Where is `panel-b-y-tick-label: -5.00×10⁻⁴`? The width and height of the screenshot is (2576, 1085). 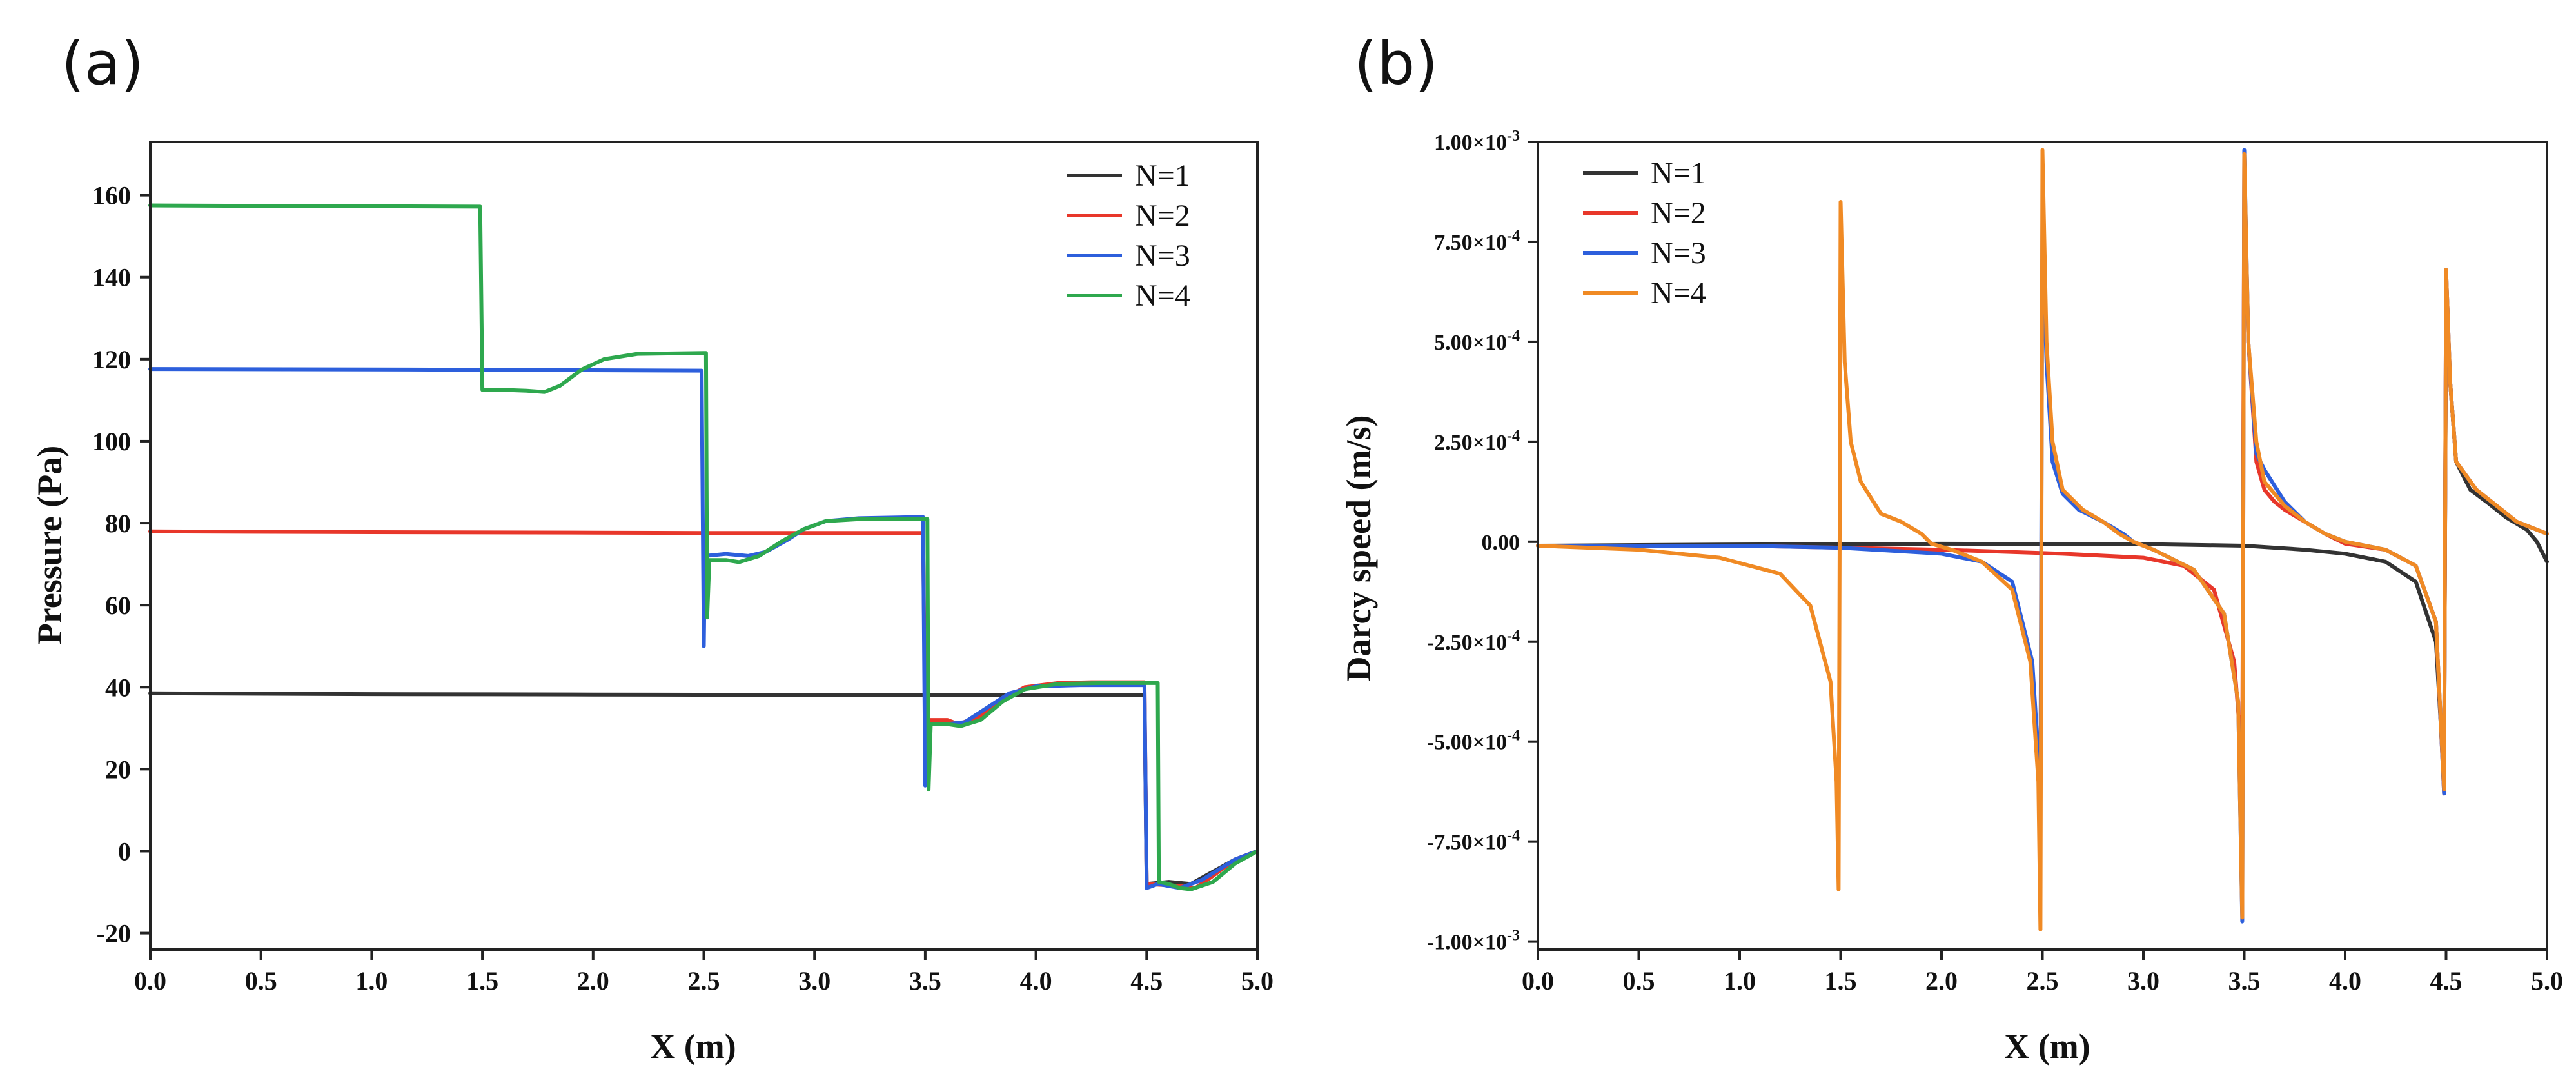
panel-b-y-tick-label: -5.00×10⁻⁴ is located at coordinates (1473, 741).